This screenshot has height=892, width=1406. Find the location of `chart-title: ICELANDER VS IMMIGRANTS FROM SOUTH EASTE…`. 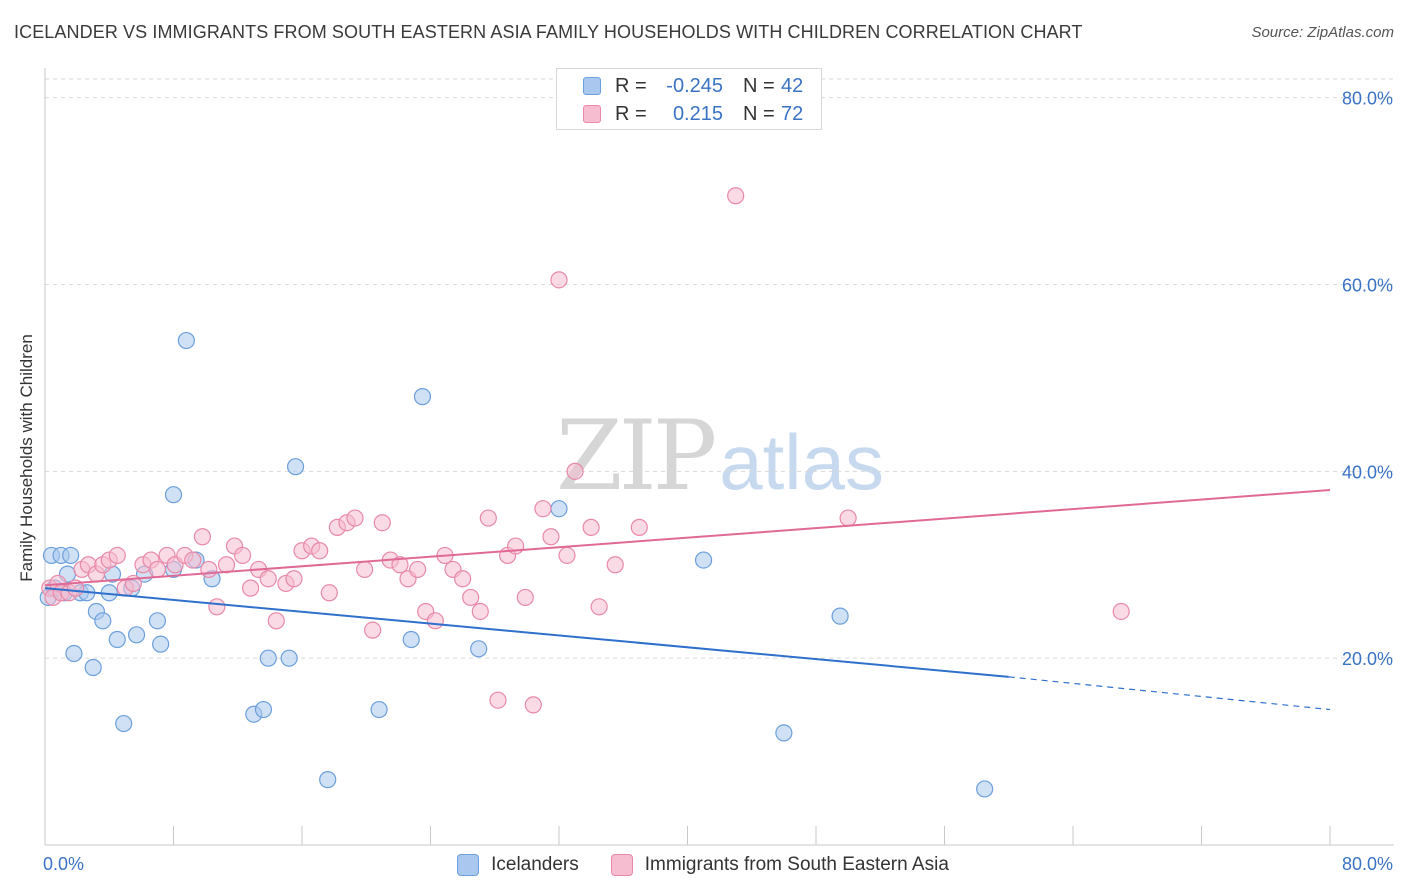

chart-title: ICELANDER VS IMMIGRANTS FROM SOUTH EASTE… is located at coordinates (548, 32).